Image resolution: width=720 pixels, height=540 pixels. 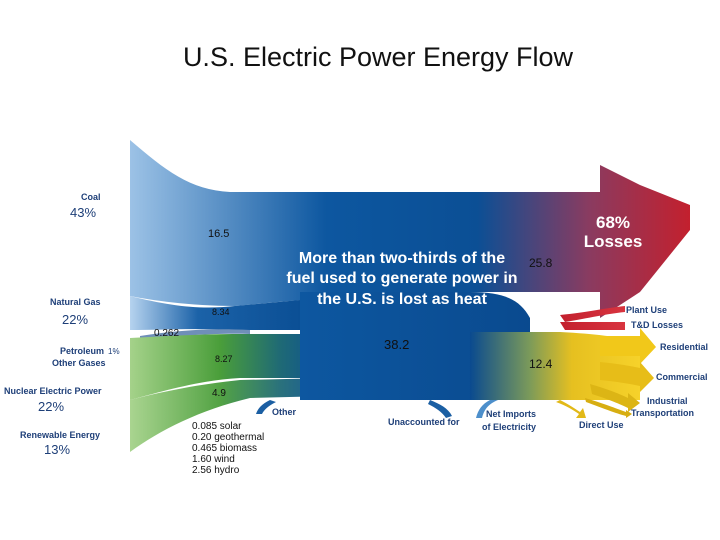 I want to click on renewable-value: 4.9, so click(x=219, y=393).